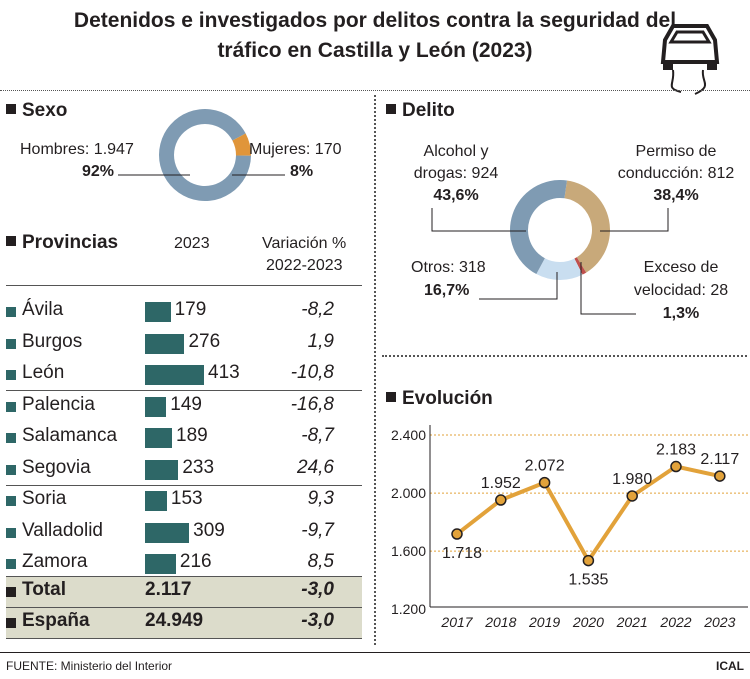 This screenshot has height=679, width=750. I want to click on province-variation: 24,6, so click(315, 467).